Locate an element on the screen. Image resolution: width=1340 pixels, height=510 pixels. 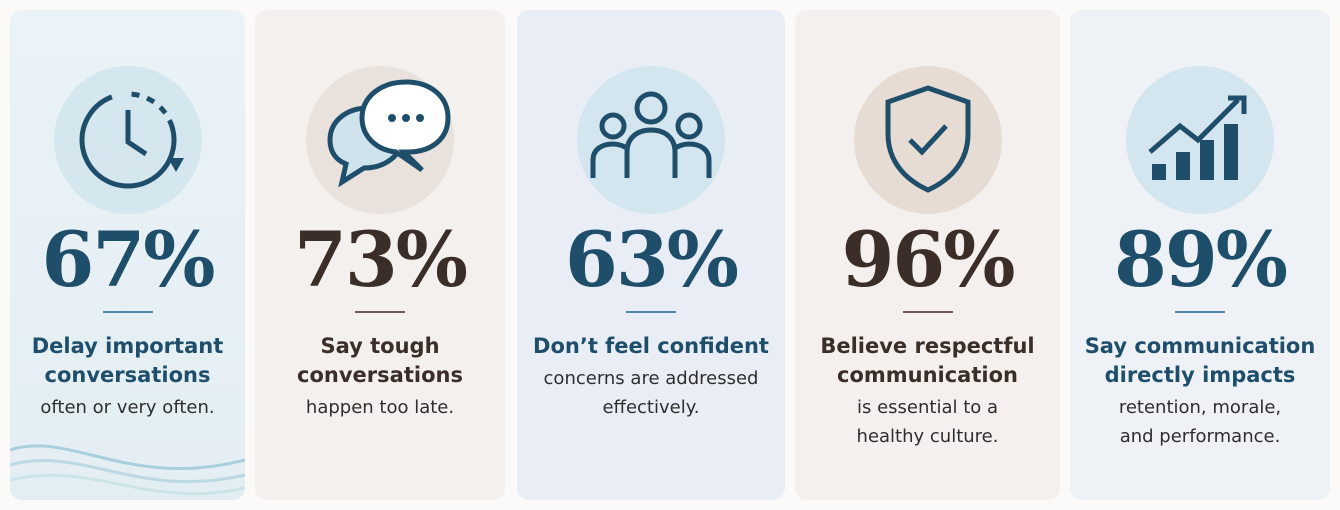
body: concerns are addressed is located at coordinates (651, 378).